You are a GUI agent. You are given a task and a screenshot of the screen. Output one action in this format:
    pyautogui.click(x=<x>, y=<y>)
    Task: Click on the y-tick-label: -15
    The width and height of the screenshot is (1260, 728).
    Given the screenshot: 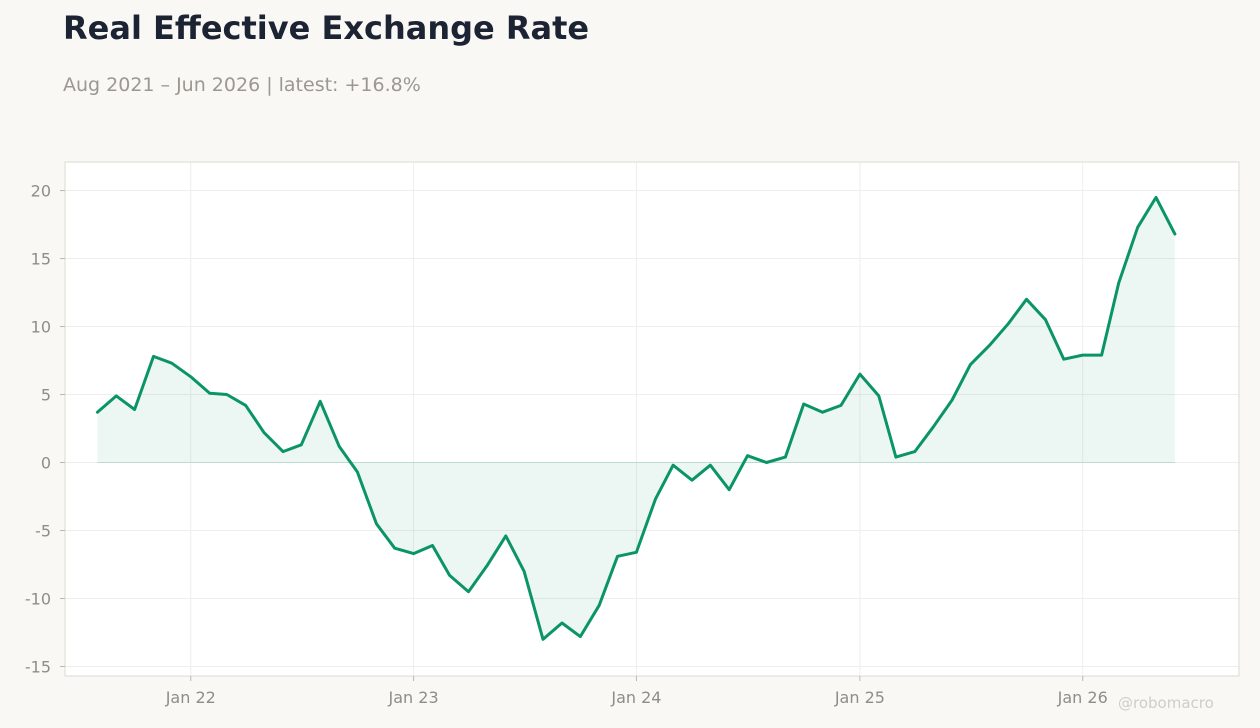 What is the action you would take?
    pyautogui.click(x=38, y=666)
    